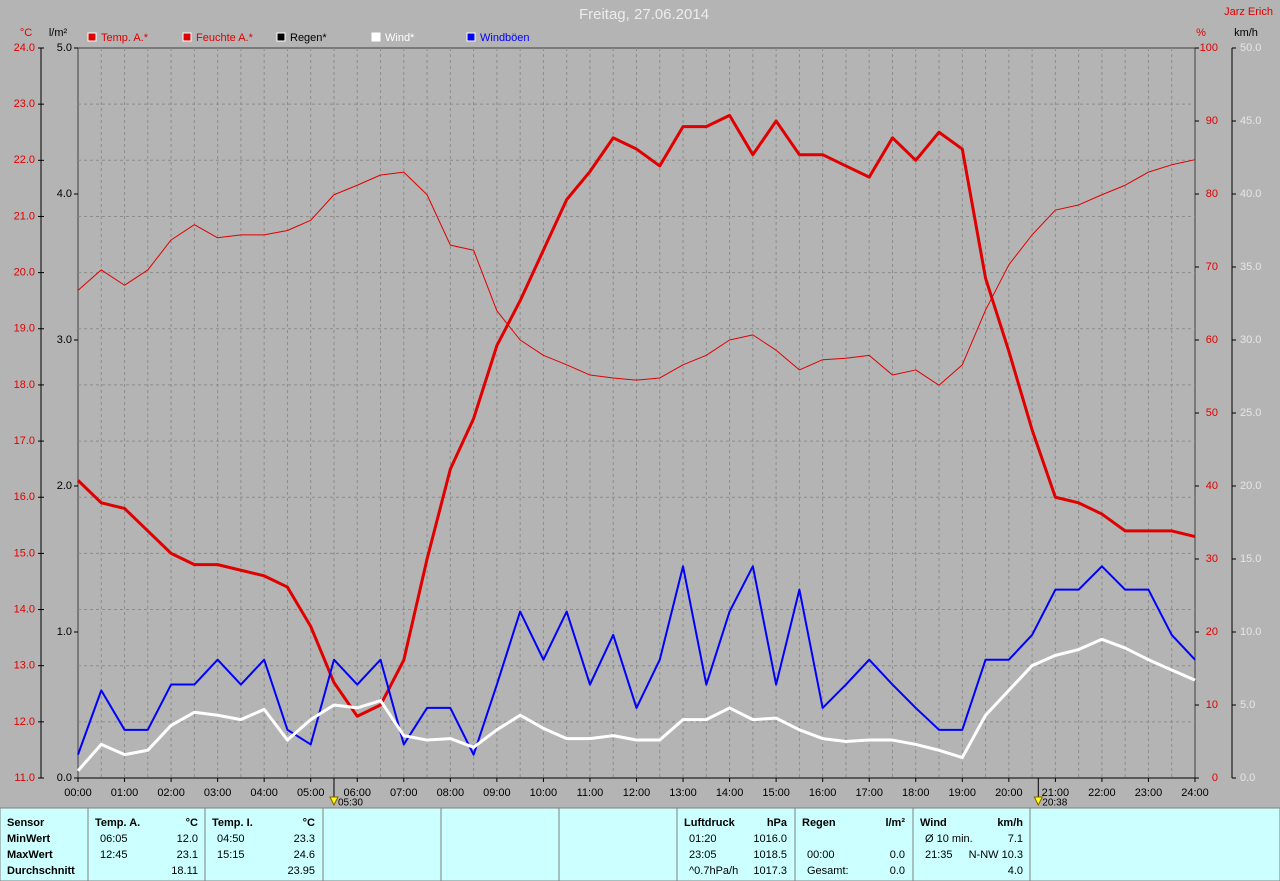  What do you see at coordinates (231, 855) in the screenshot?
I see `stat-value: 15:15` at bounding box center [231, 855].